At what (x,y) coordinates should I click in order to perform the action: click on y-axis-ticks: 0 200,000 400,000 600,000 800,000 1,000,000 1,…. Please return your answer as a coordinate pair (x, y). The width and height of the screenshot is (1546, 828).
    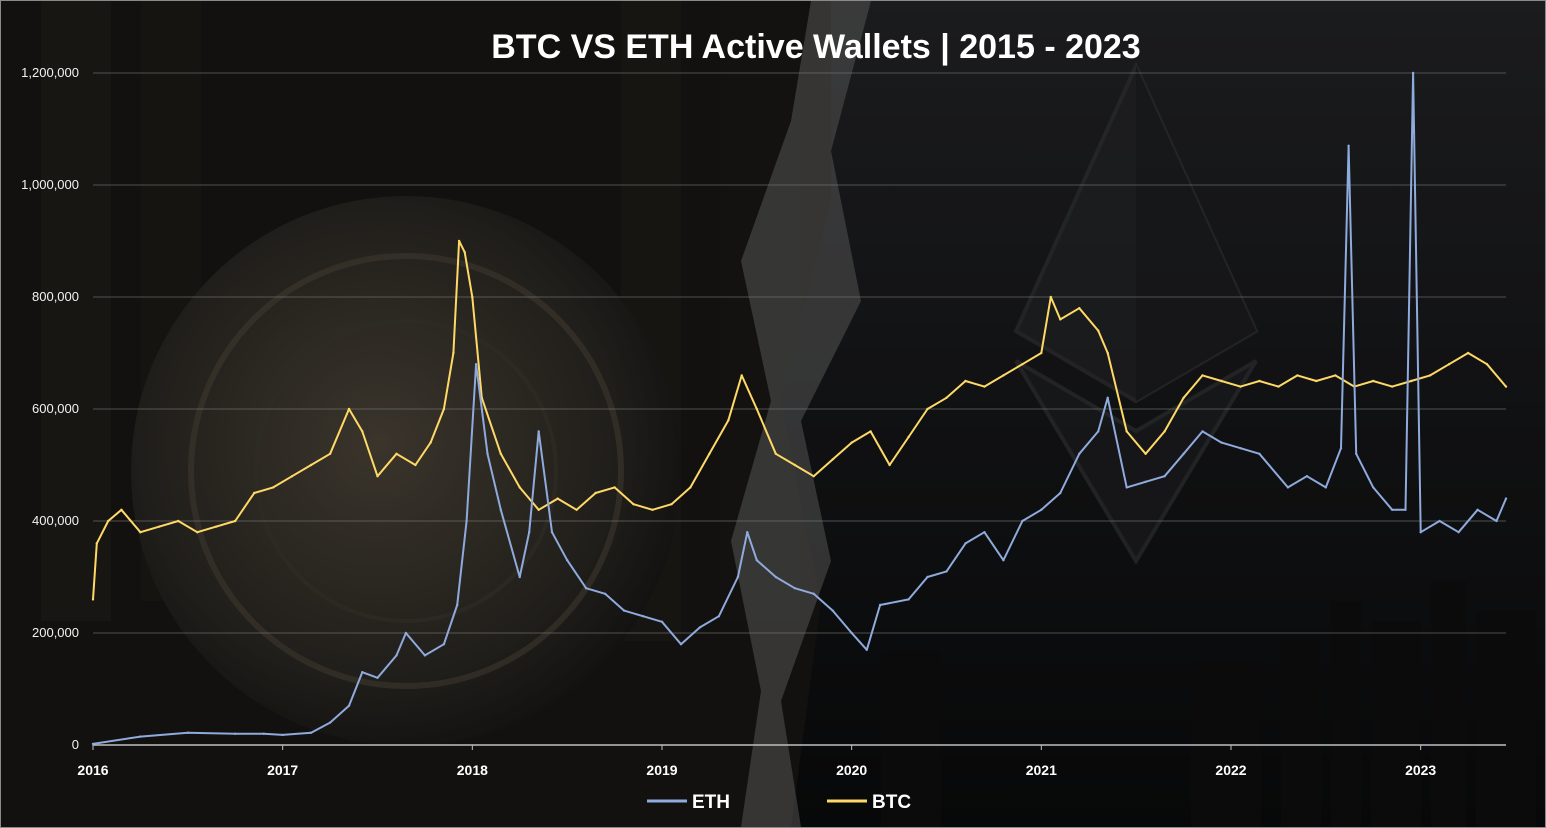
    Looking at the image, I should click on (50, 408).